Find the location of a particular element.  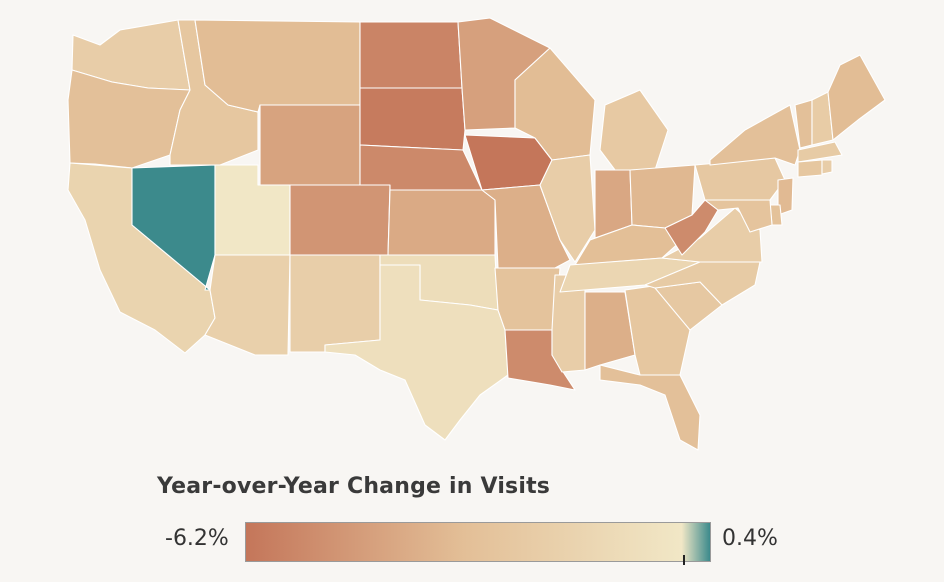

state-wyoming is located at coordinates (310, 145).